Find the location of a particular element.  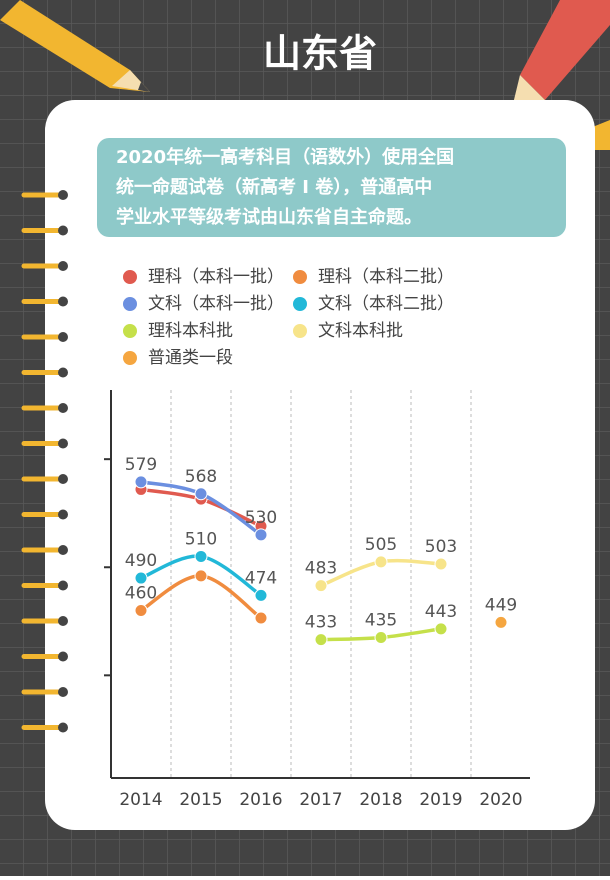

note-line: 统一命题试卷（新高考 I 卷），普通高中 is located at coordinates (274, 187).